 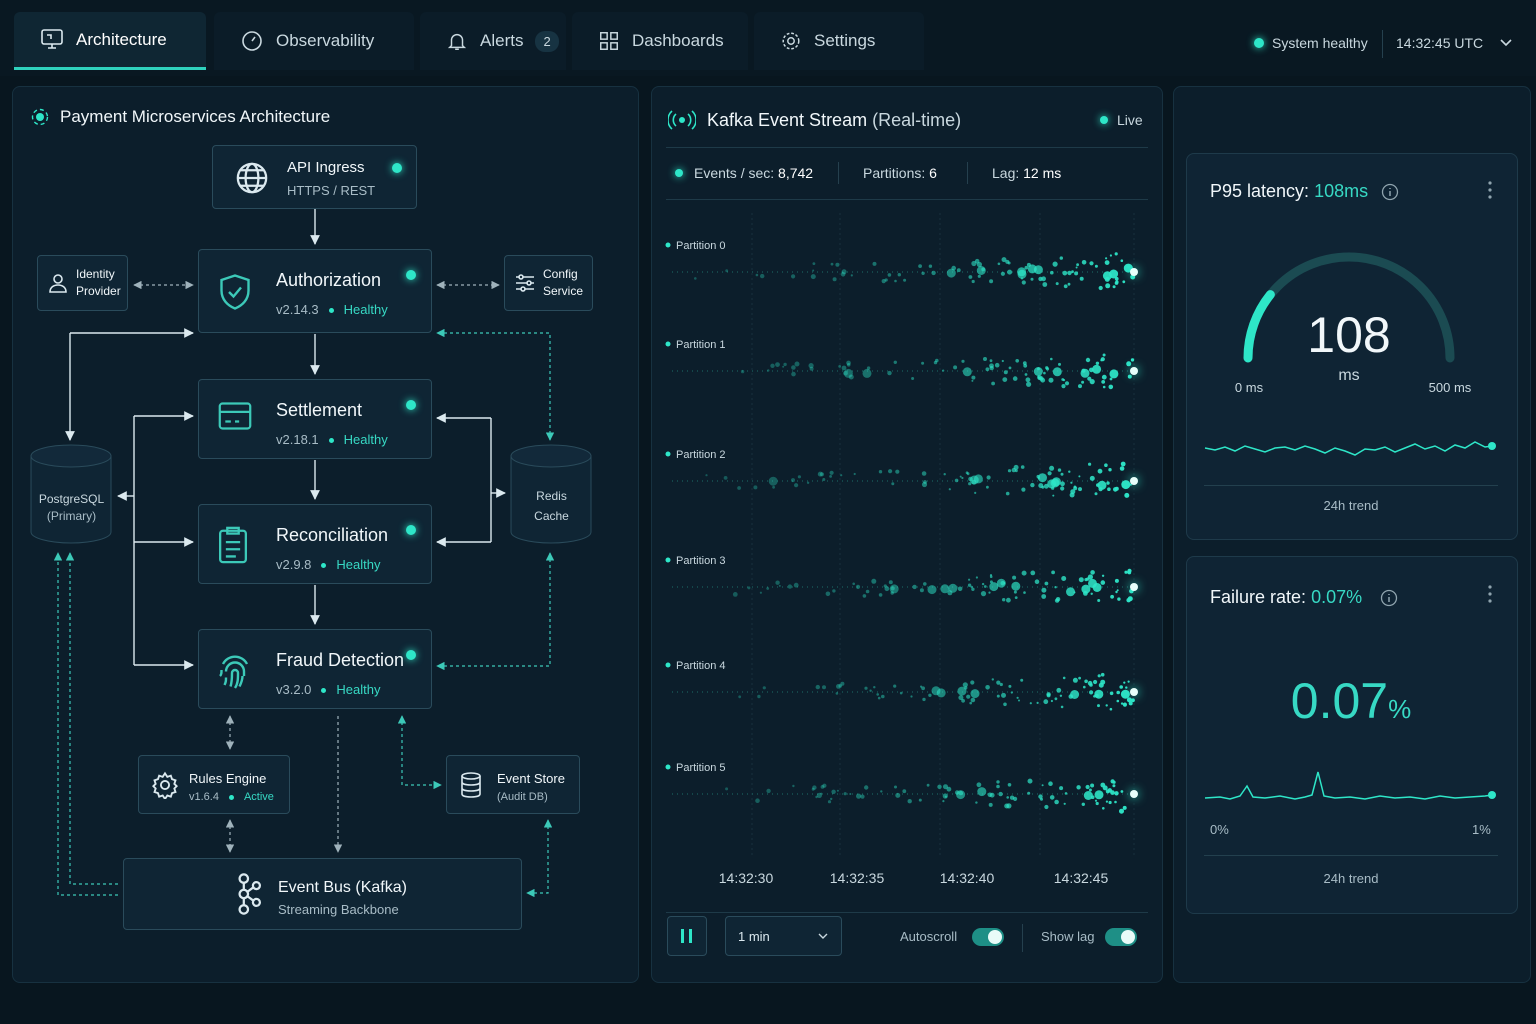 What do you see at coordinates (1289, 191) in the screenshot?
I see `latency-title-row: P95 latency: 108ms` at bounding box center [1289, 191].